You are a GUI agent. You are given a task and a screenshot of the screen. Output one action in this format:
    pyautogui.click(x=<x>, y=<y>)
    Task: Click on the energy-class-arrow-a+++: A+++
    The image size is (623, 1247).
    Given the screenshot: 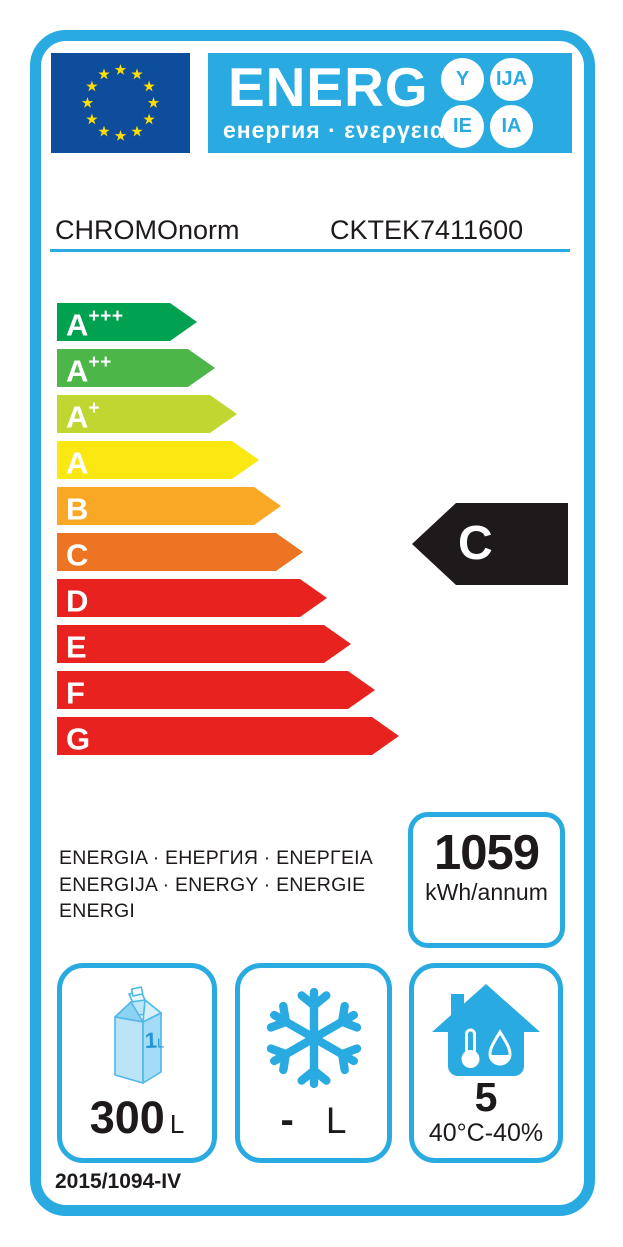 What is the action you would take?
    pyautogui.click(x=127, y=322)
    